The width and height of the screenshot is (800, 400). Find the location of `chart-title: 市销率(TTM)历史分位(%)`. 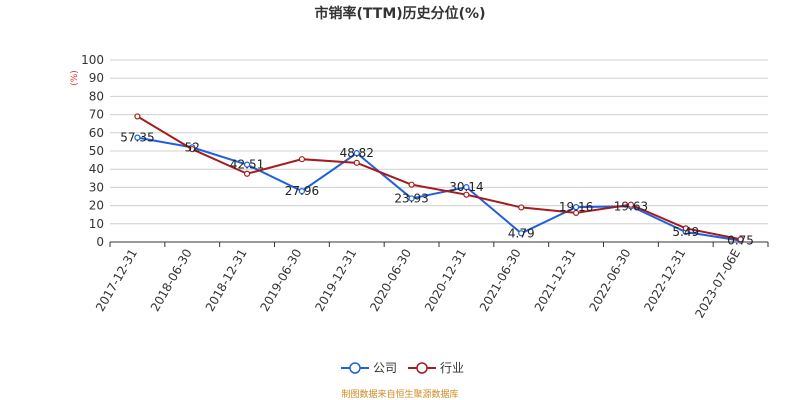

chart-title: 市销率(TTM)历史分位(%) is located at coordinates (400, 13).